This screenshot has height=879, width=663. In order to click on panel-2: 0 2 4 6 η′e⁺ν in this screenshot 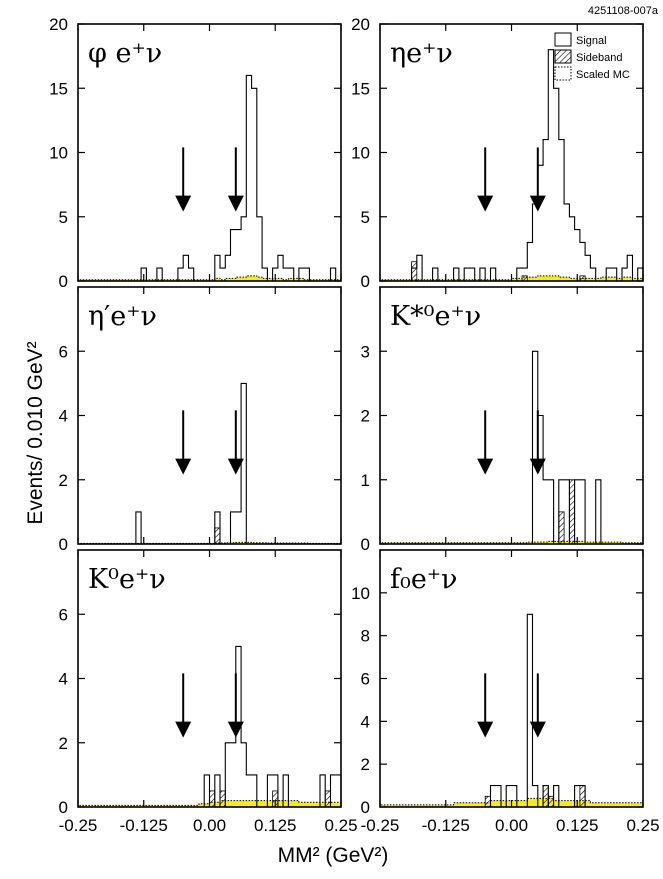, I will do `click(200, 420)`.